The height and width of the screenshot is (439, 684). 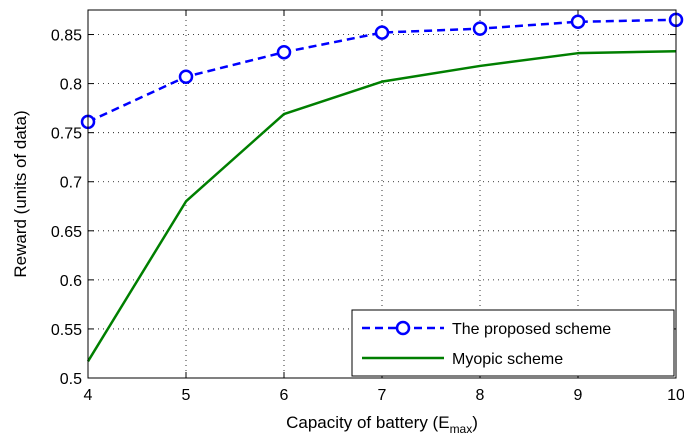 I want to click on legend-box, so click(x=513, y=343).